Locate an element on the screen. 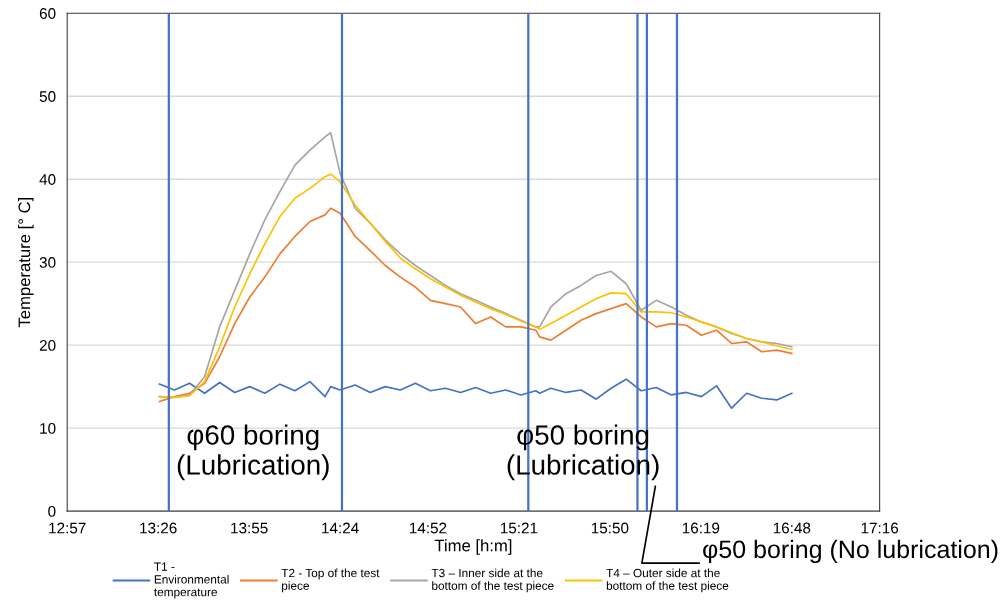 Image resolution: width=1003 pixels, height=602 pixels. y-tick-label: 50 is located at coordinates (47, 96).